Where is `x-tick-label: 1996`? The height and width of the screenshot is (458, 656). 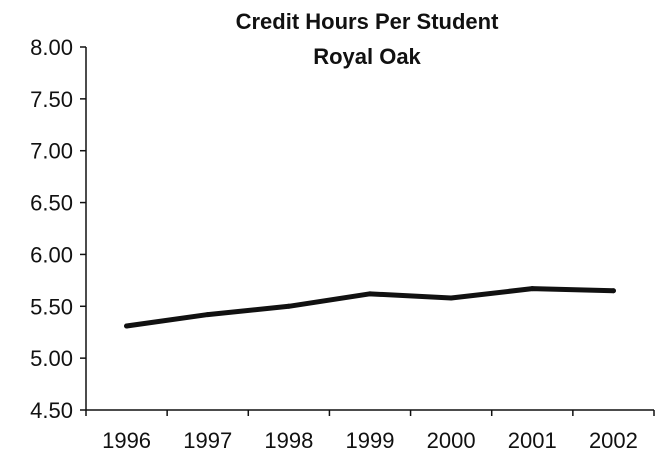
x-tick-label: 1996 is located at coordinates (126, 440).